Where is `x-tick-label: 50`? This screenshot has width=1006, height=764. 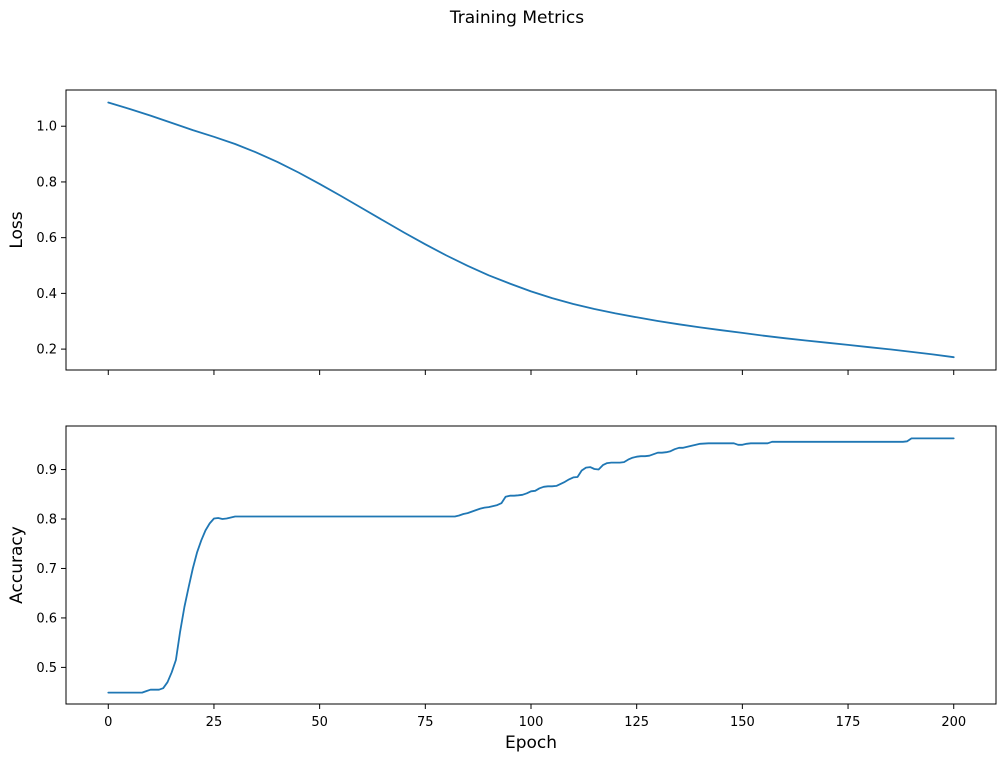 x-tick-label: 50 is located at coordinates (319, 722).